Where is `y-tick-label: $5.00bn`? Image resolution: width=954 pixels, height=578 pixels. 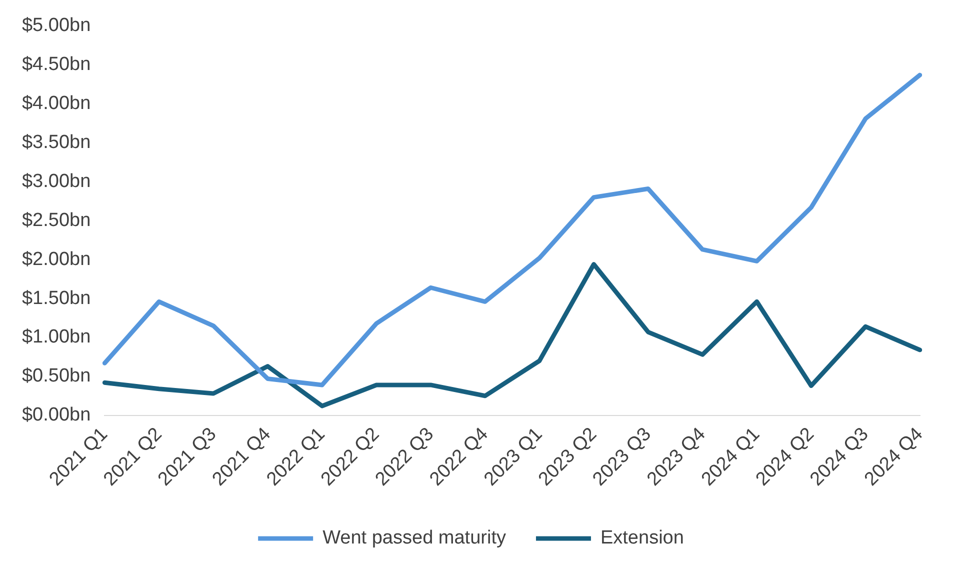
y-tick-label: $5.00bn is located at coordinates (56, 25).